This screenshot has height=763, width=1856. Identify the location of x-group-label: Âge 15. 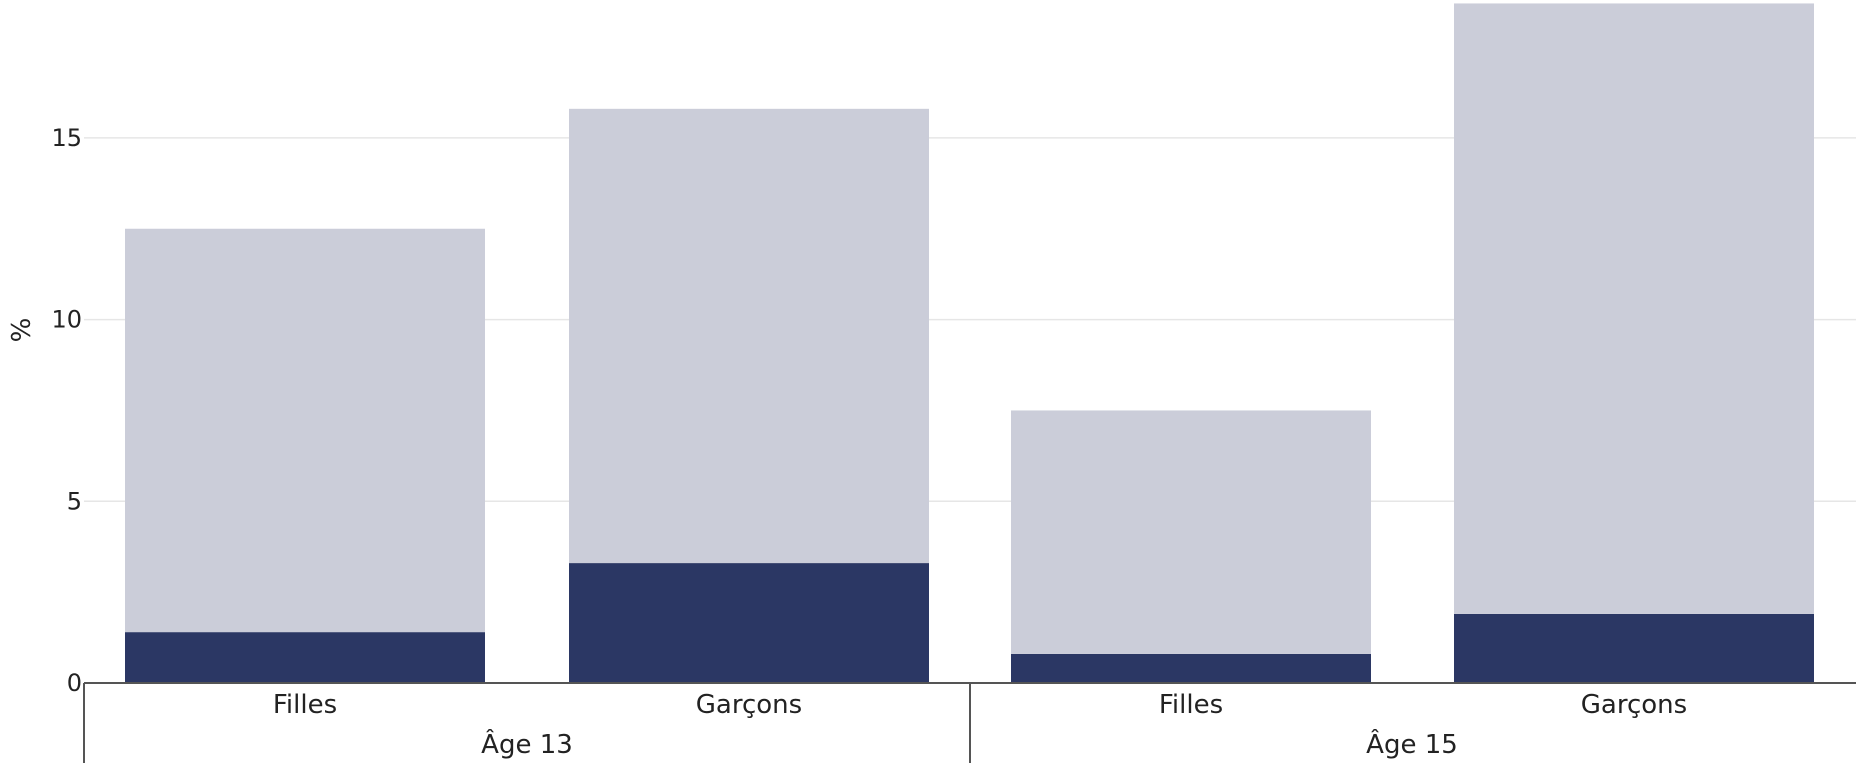
(1412, 744).